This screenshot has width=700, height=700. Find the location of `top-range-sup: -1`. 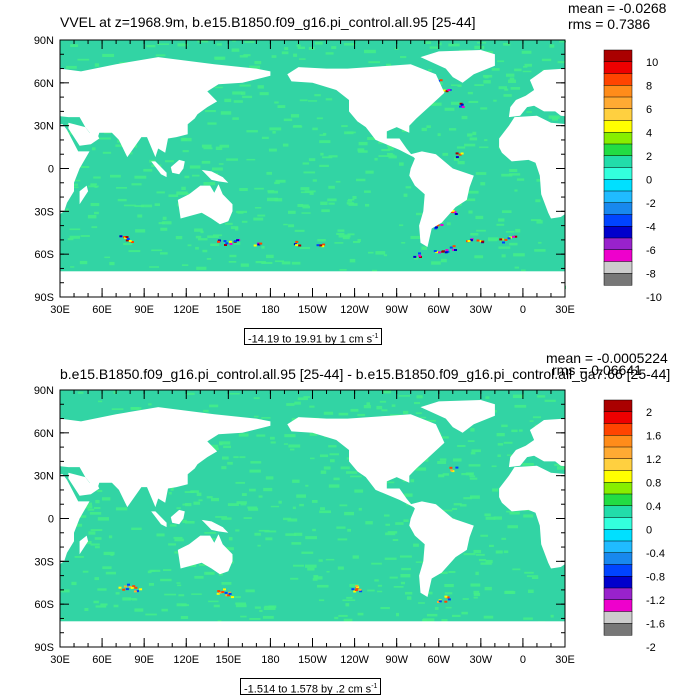

top-range-sup: -1 is located at coordinates (375, 336).